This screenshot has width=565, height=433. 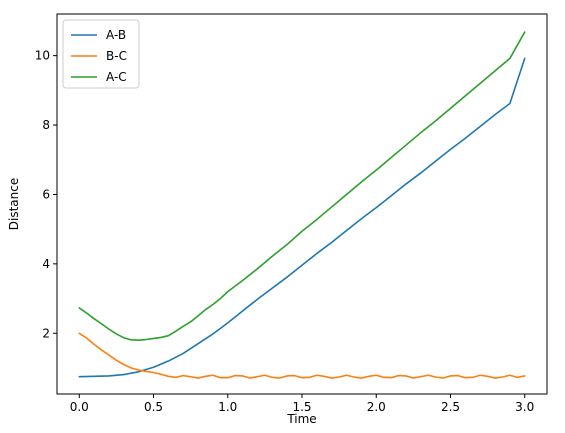 I want to click on x-tick-label: 0.0, so click(x=79, y=407).